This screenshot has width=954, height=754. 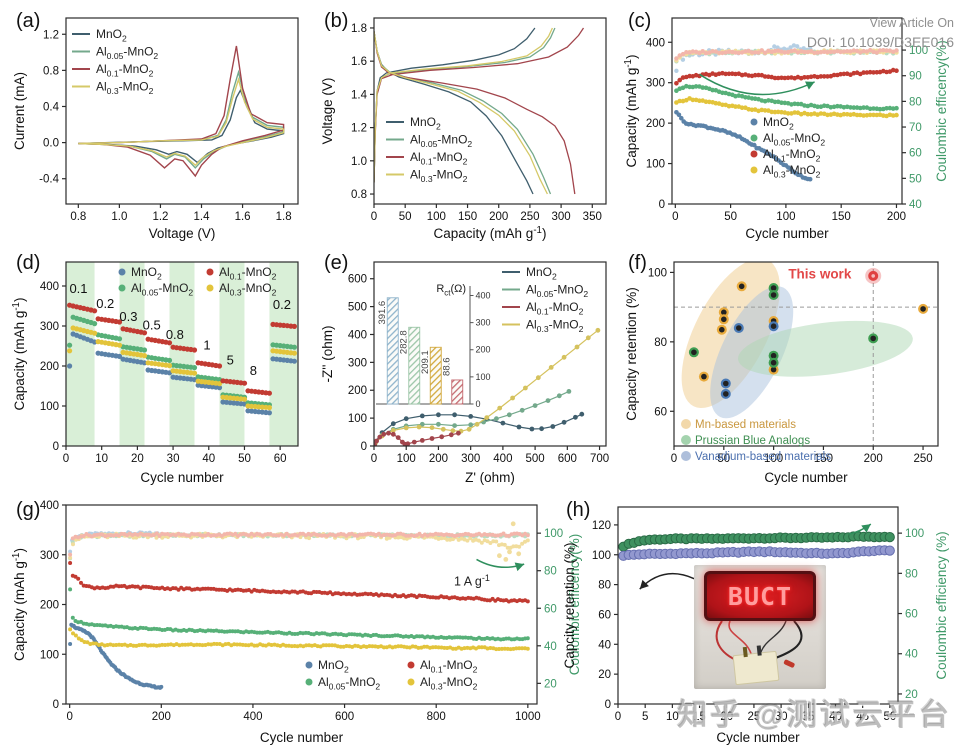 I want to click on doi-overlay: View Article On DOI: 10.1039/D3EE016, so click(x=880, y=33).